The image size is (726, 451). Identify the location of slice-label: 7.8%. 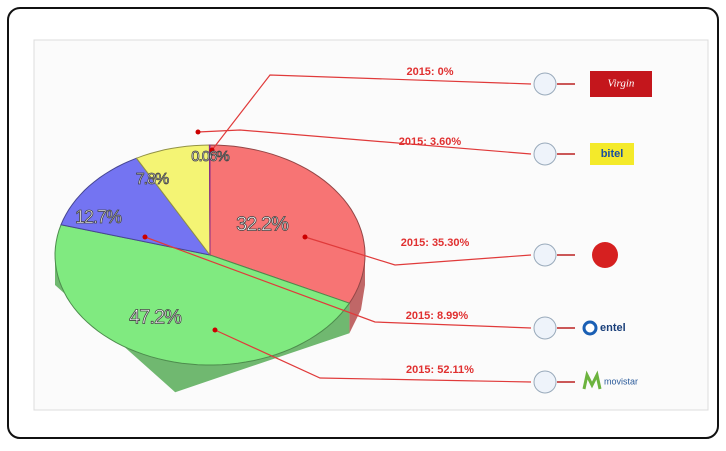
(152, 179).